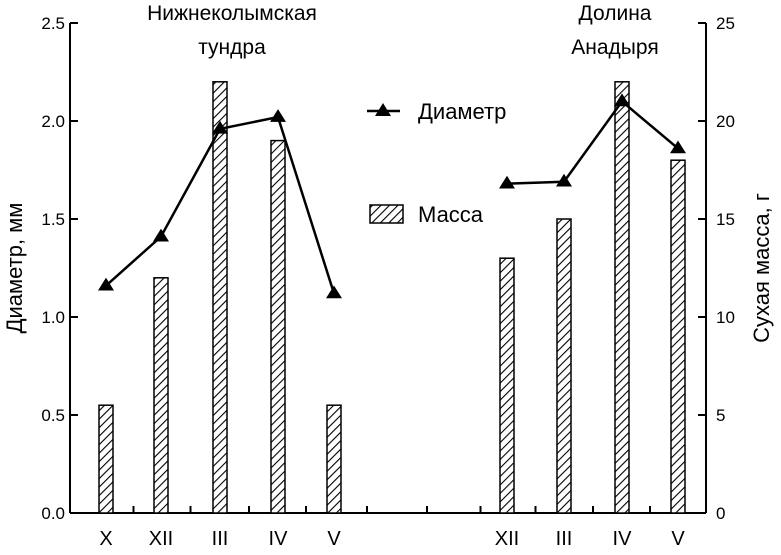 The width and height of the screenshot is (781, 555). What do you see at coordinates (105, 539) in the screenshot?
I see `category-label: X` at bounding box center [105, 539].